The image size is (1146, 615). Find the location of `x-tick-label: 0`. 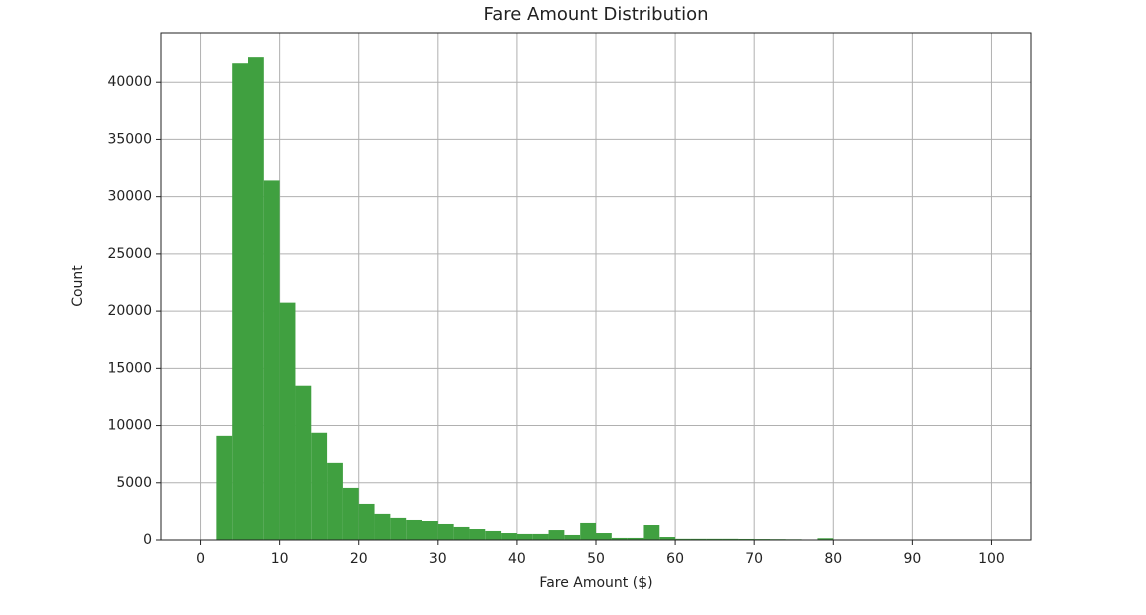

x-tick-label: 0 is located at coordinates (200, 559).